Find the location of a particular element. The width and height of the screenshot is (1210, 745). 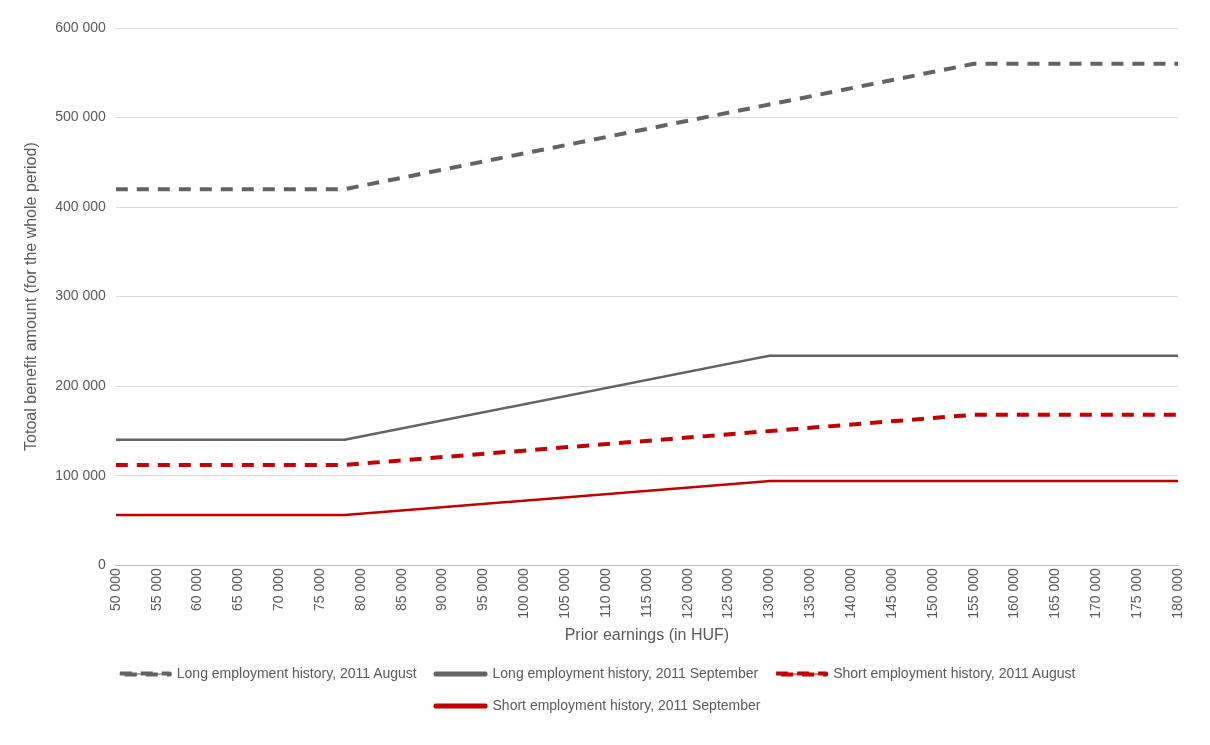

y-tick-label: 500 000 is located at coordinates (81, 116).